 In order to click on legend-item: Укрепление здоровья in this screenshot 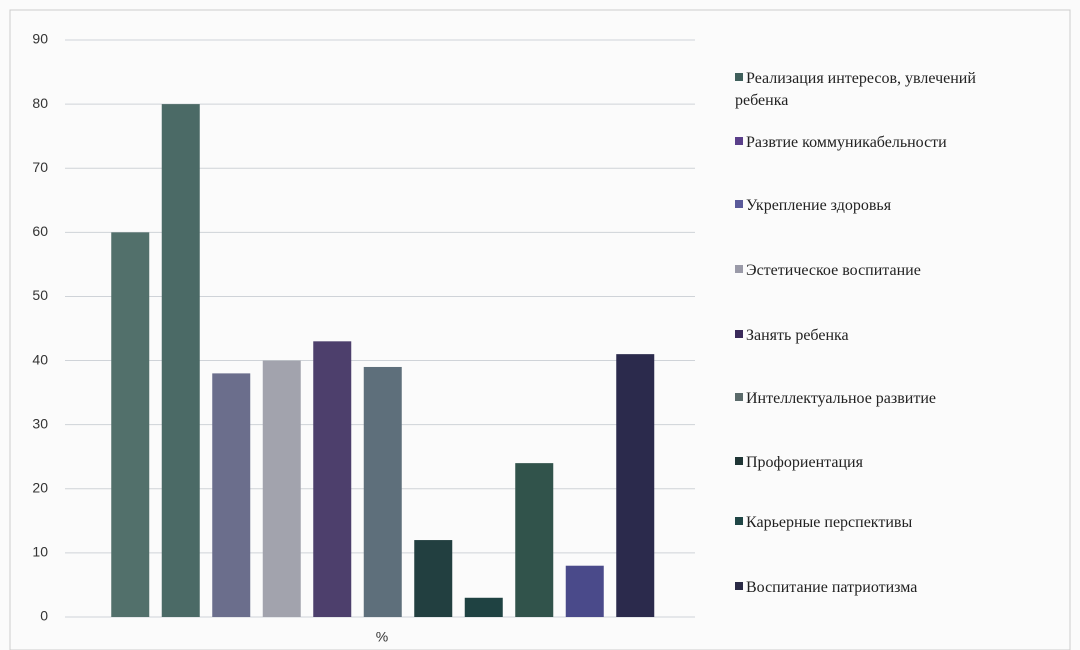, I will do `click(880, 206)`.